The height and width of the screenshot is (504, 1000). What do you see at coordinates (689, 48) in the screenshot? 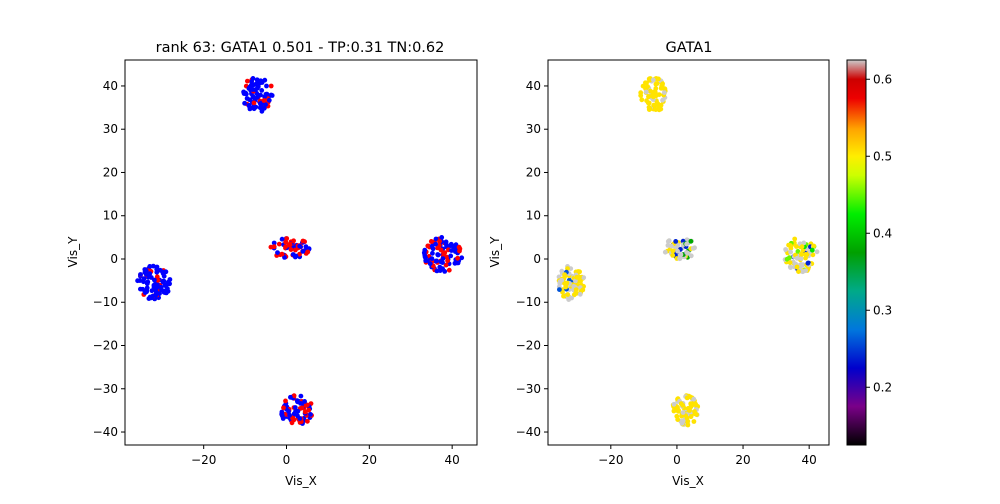
I see `panel-2-title: GATA1` at bounding box center [689, 48].